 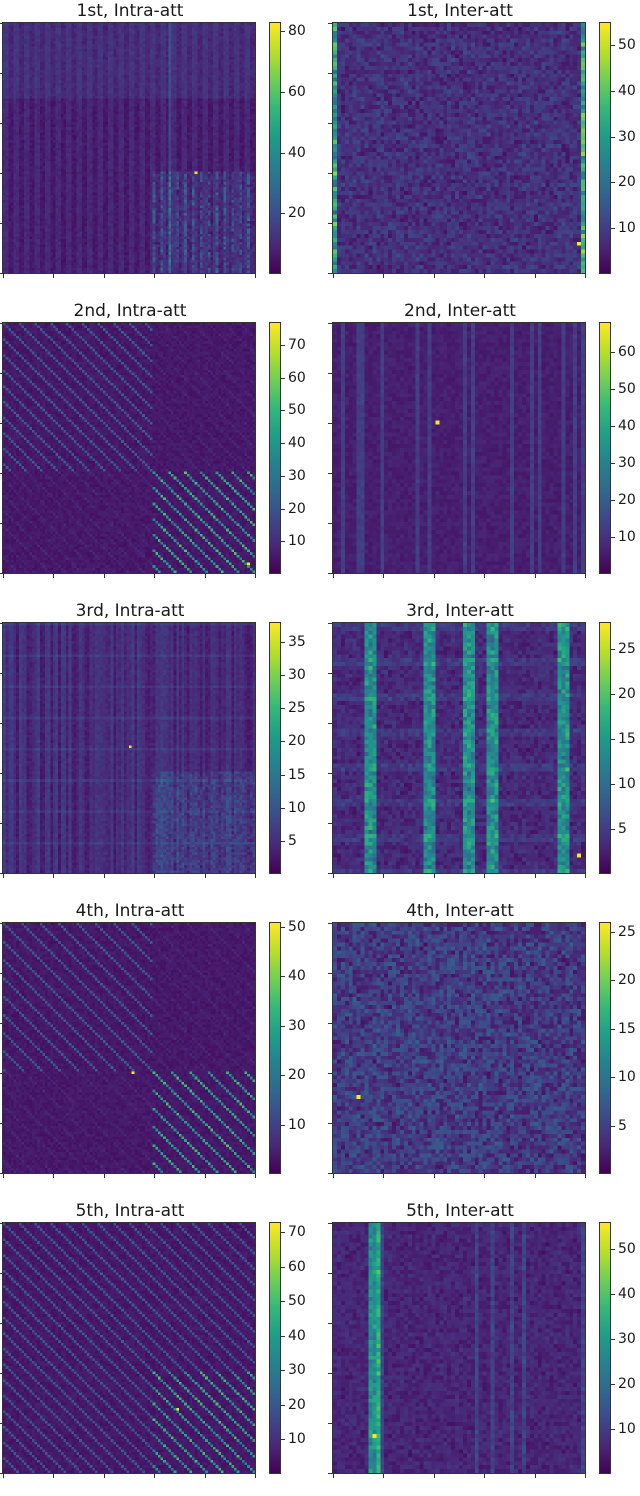 I want to click on chart-title: 3rd, Intra-att, so click(x=130, y=611).